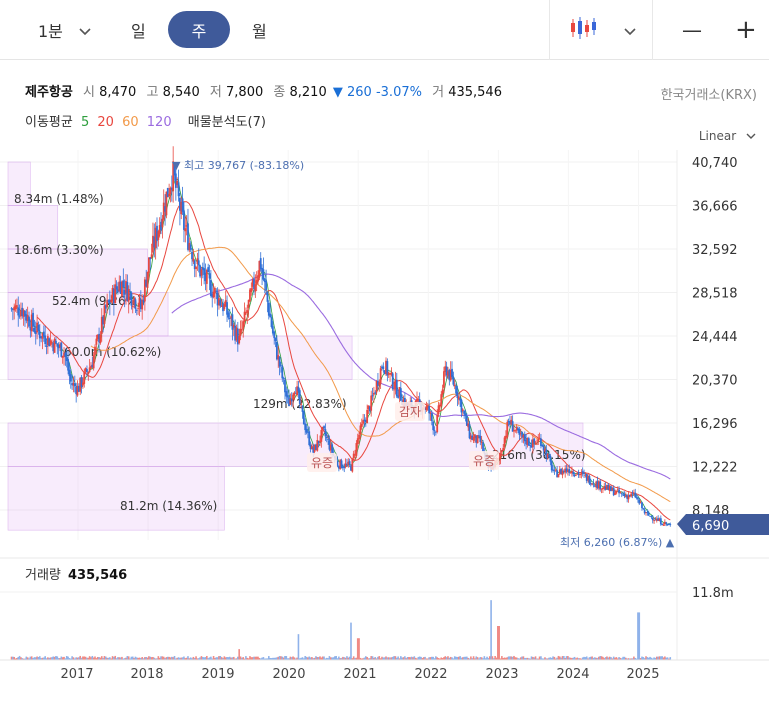  Describe the element at coordinates (751, 136) in the screenshot. I see `chevron-down-icon` at that location.